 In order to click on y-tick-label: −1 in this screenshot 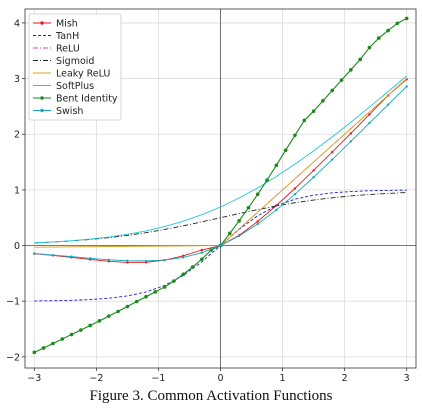, I will do `click(13, 302)`.